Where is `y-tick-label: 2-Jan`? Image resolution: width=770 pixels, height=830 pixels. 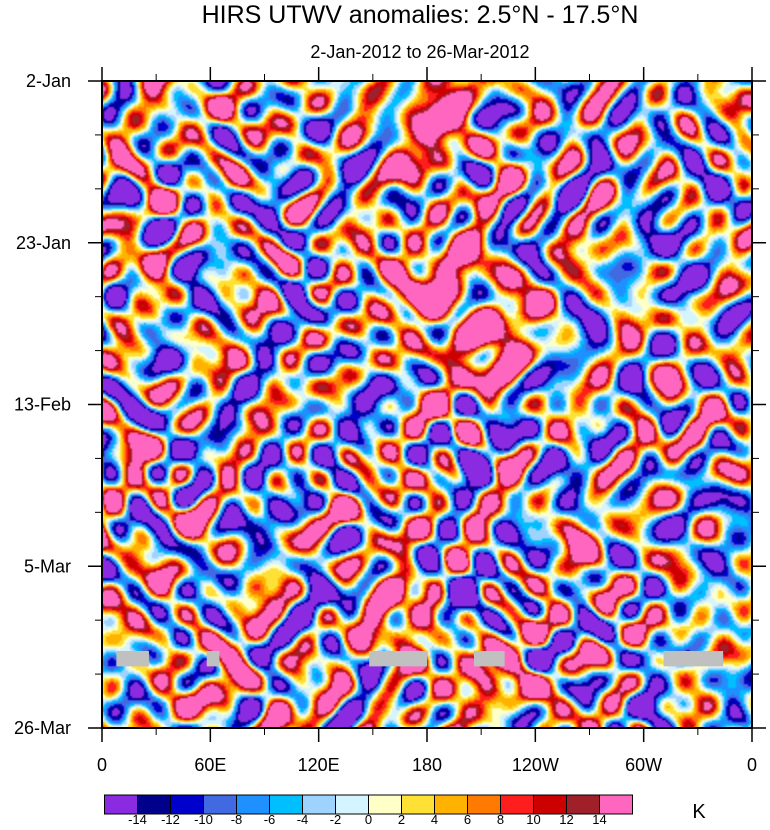 y-tick-label: 2-Jan is located at coordinates (48, 81).